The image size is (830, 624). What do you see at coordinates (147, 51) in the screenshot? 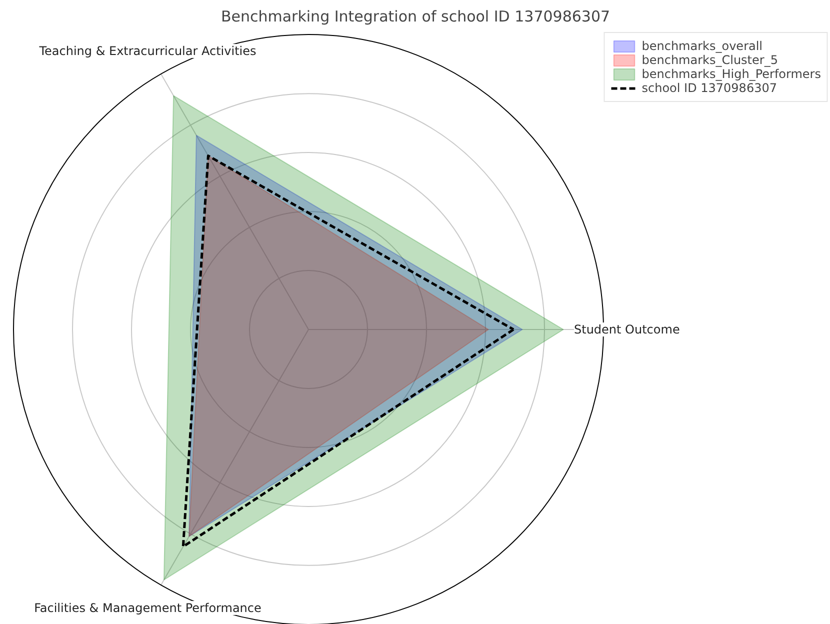
I see `spoke-label: Teaching & Extracurricular Activities` at bounding box center [147, 51].